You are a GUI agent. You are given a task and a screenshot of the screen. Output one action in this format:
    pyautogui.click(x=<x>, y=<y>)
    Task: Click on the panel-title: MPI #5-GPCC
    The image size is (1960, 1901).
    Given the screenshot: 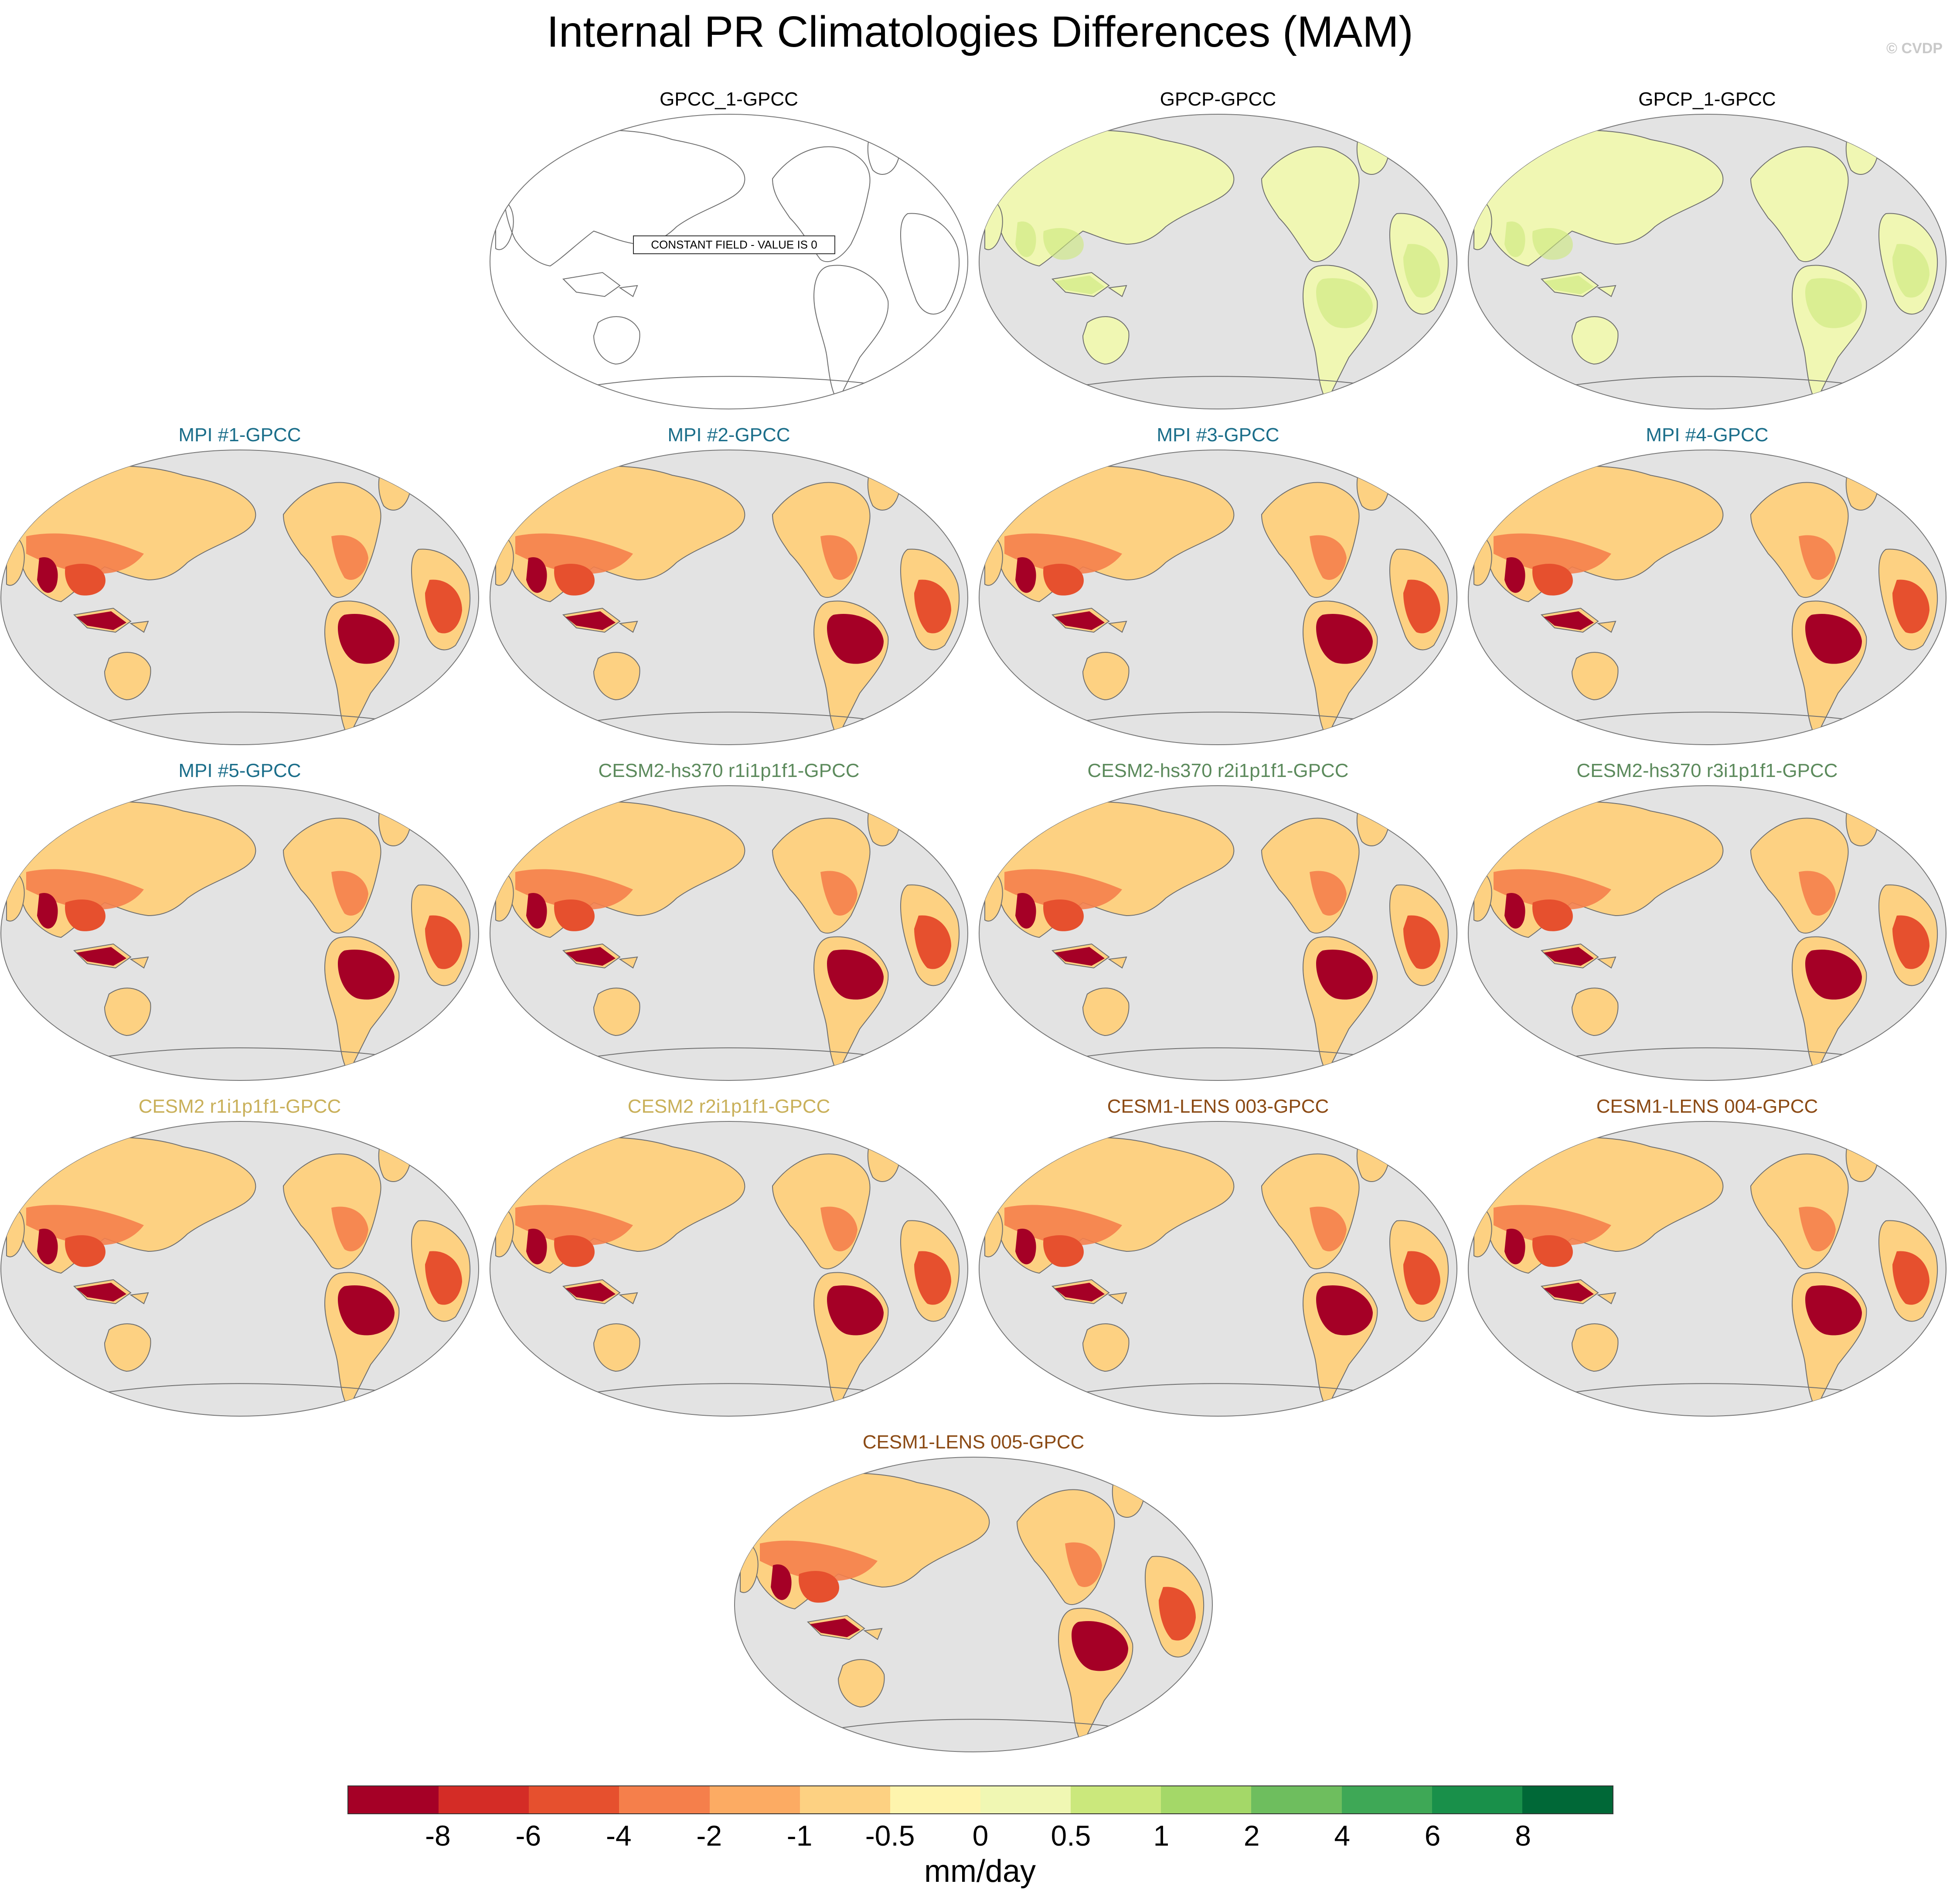 What is the action you would take?
    pyautogui.click(x=239, y=770)
    